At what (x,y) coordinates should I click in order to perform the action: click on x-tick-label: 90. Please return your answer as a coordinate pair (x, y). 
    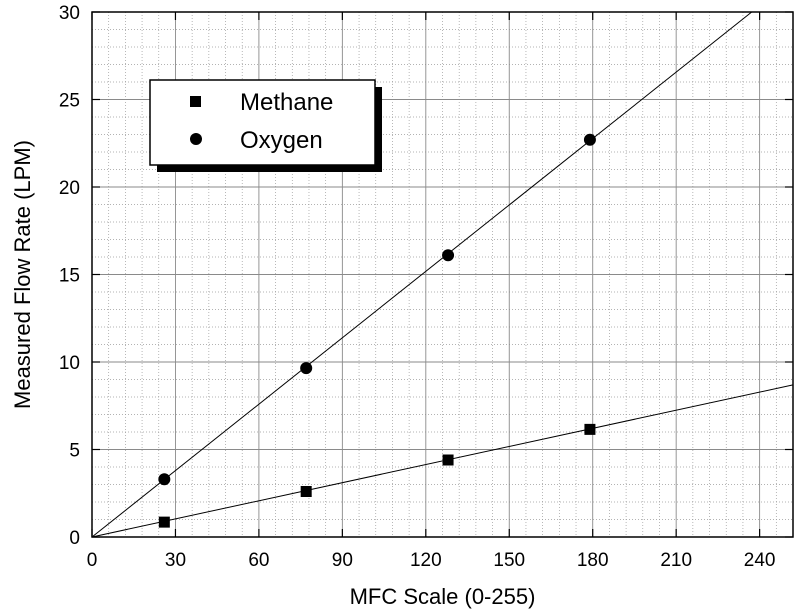
    Looking at the image, I should click on (342, 560).